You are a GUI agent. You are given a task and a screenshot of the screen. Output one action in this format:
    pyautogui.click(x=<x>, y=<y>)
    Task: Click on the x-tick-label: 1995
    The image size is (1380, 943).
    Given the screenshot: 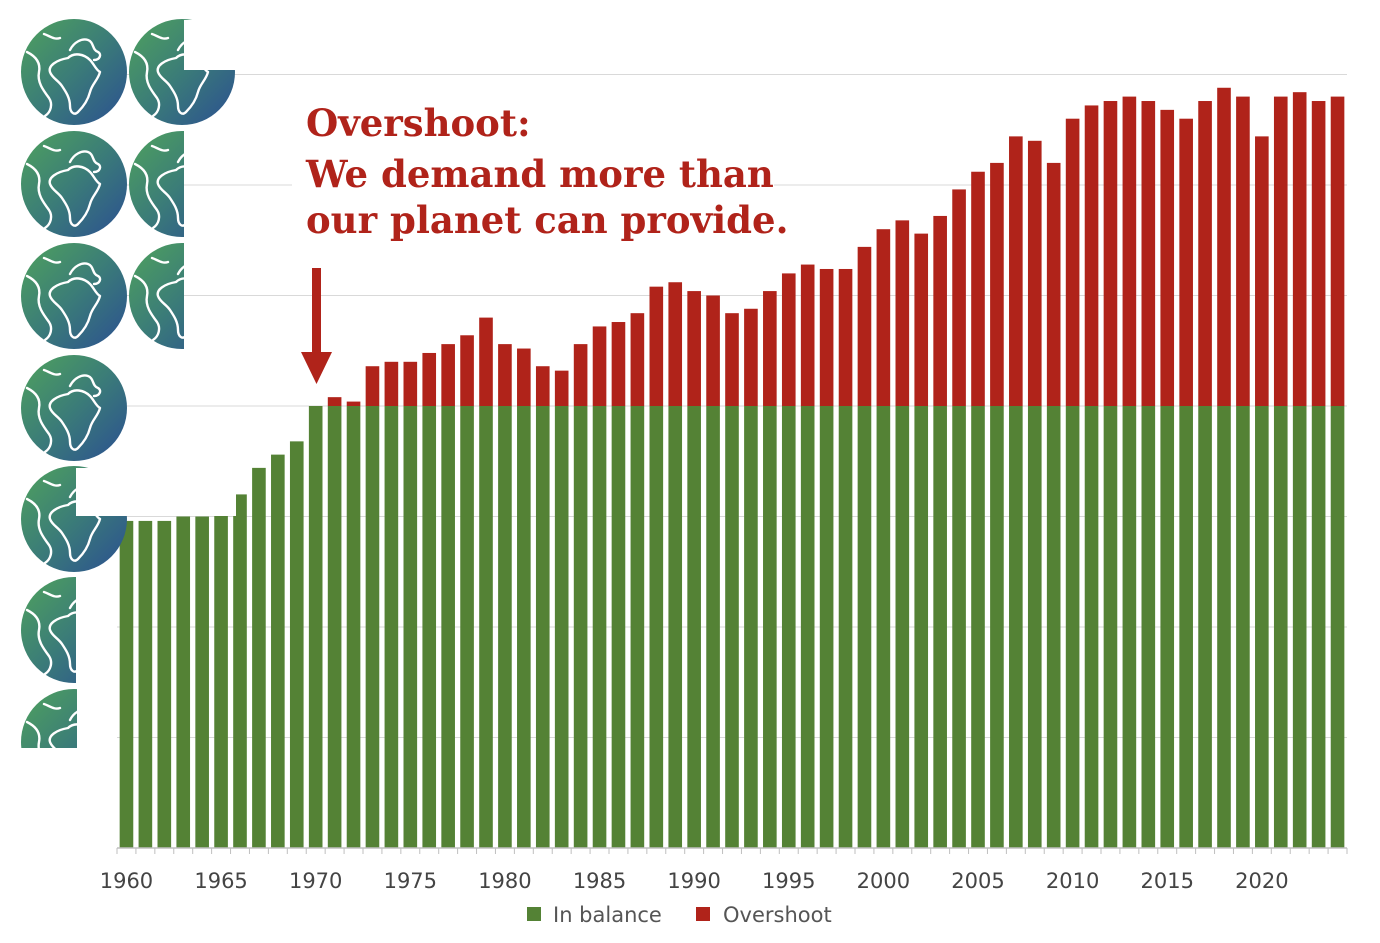 What is the action you would take?
    pyautogui.click(x=788, y=881)
    